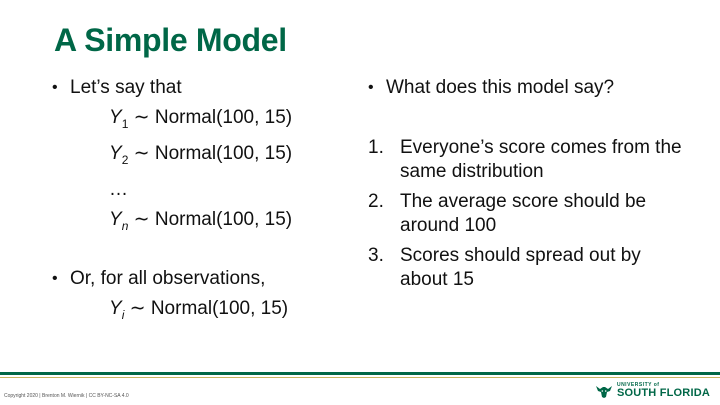 The image size is (720, 405). Describe the element at coordinates (360, 377) in the screenshot. I see `footer-rule-gold` at that location.